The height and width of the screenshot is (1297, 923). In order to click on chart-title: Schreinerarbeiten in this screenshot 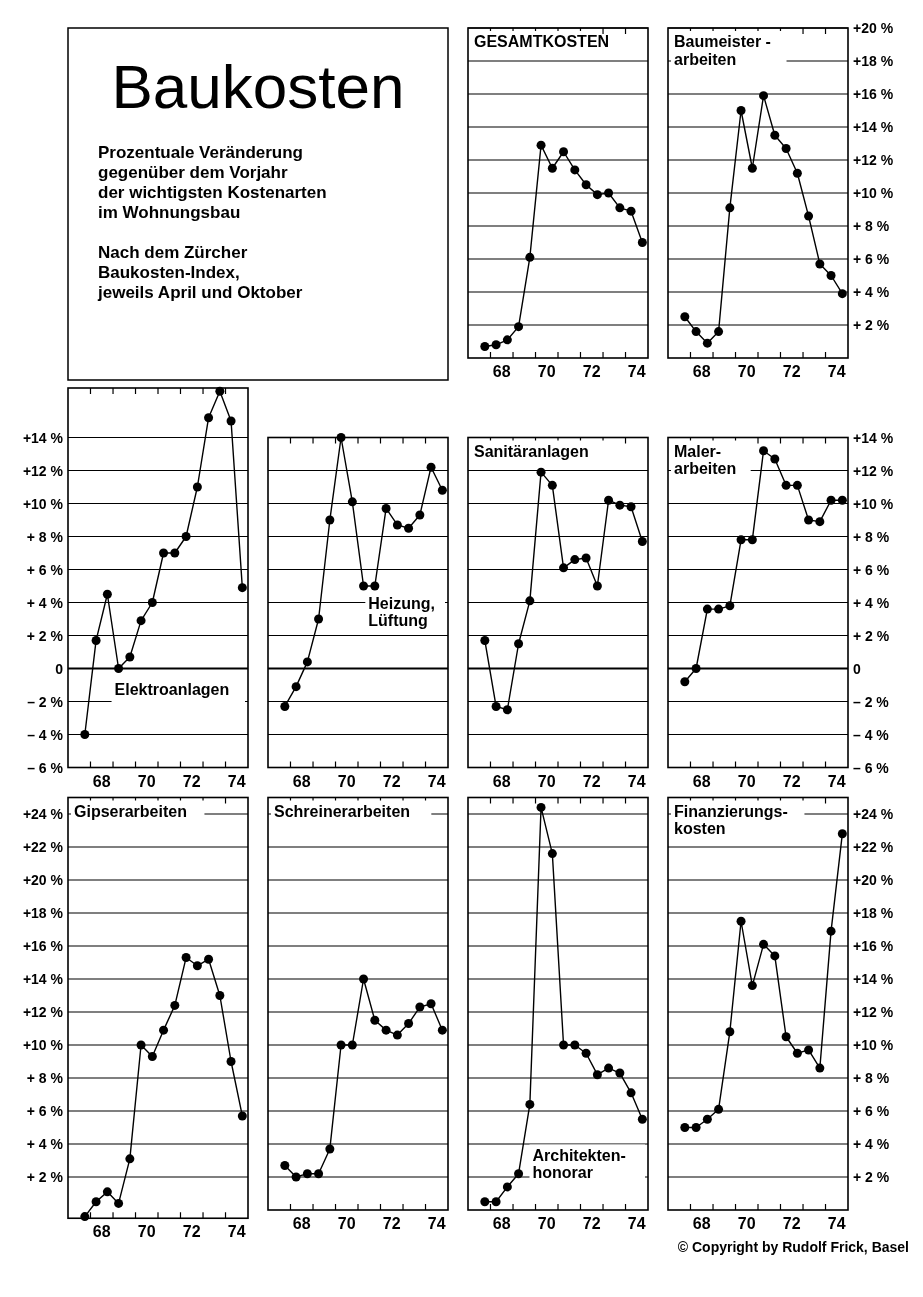, I will do `click(342, 811)`.